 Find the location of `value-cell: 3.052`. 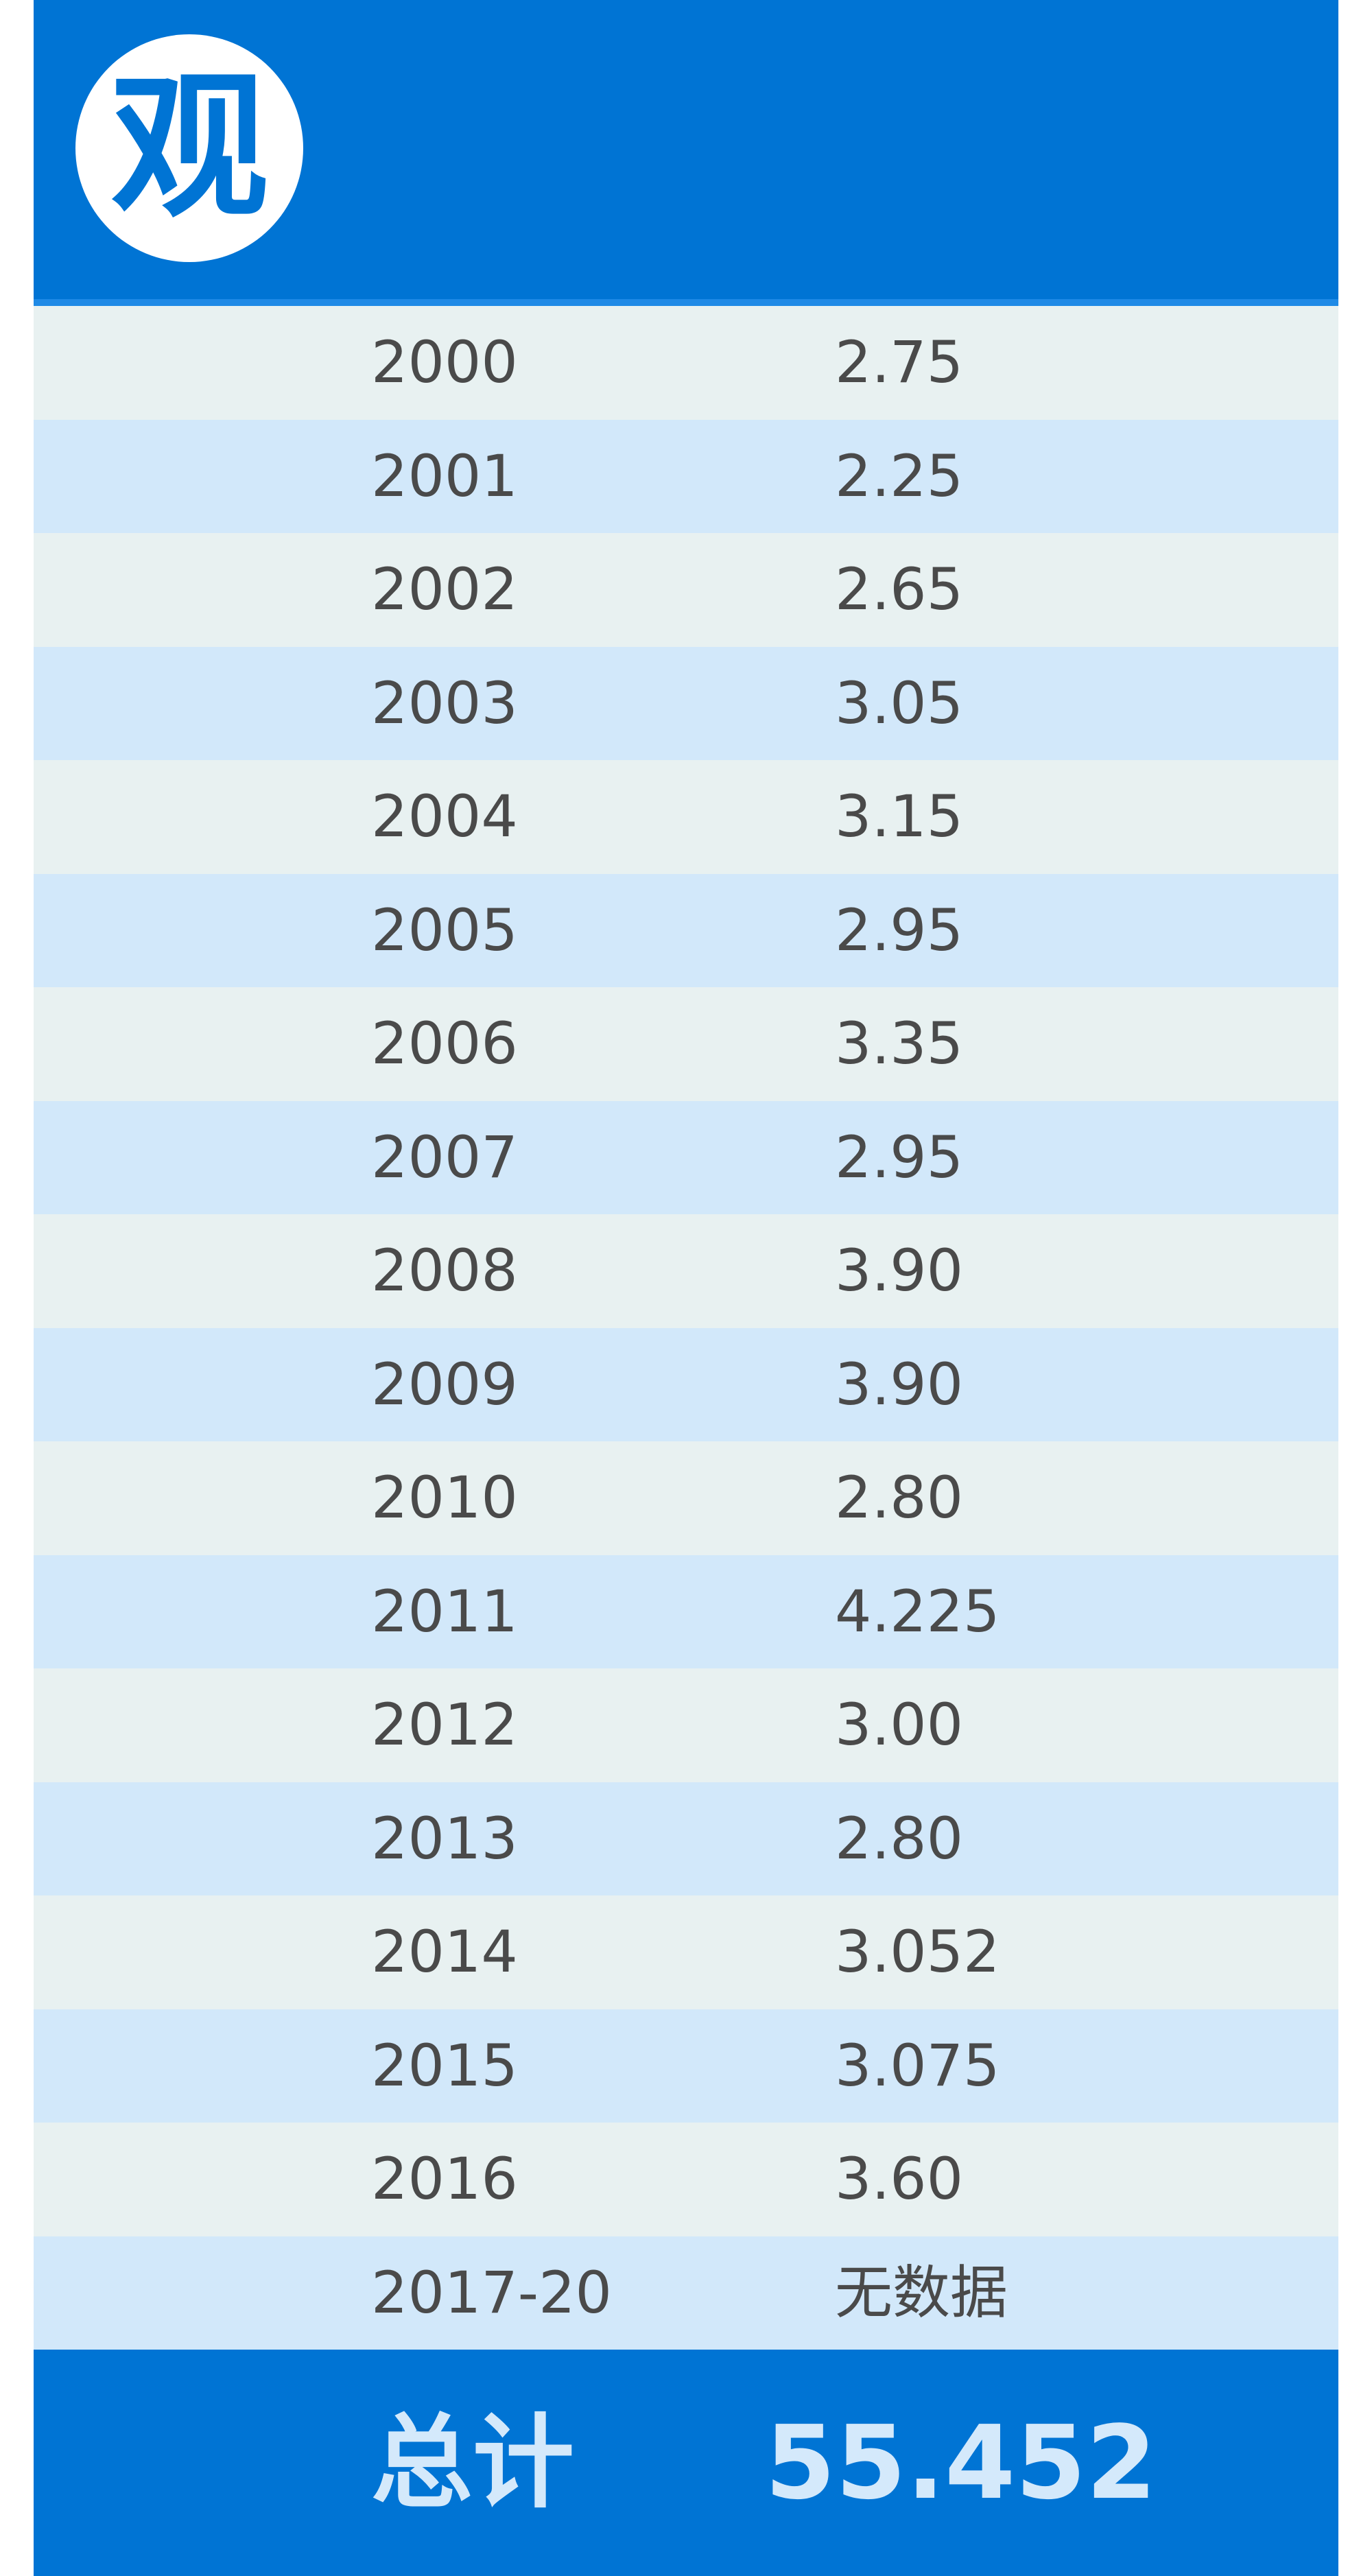

value-cell: 3.052 is located at coordinates (918, 1951).